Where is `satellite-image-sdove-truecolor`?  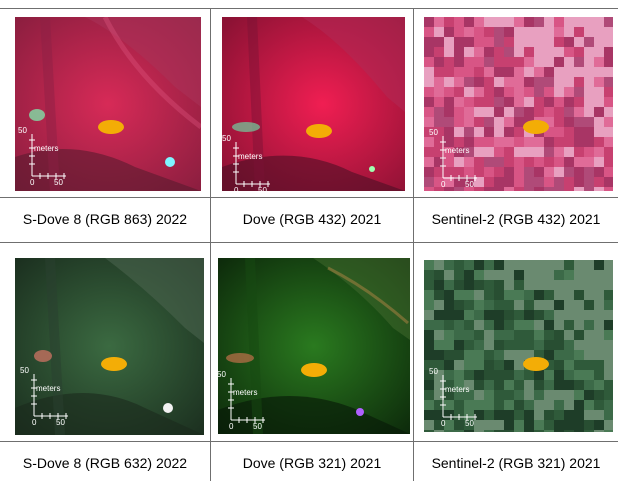 satellite-image-sdove-truecolor is located at coordinates (109, 346).